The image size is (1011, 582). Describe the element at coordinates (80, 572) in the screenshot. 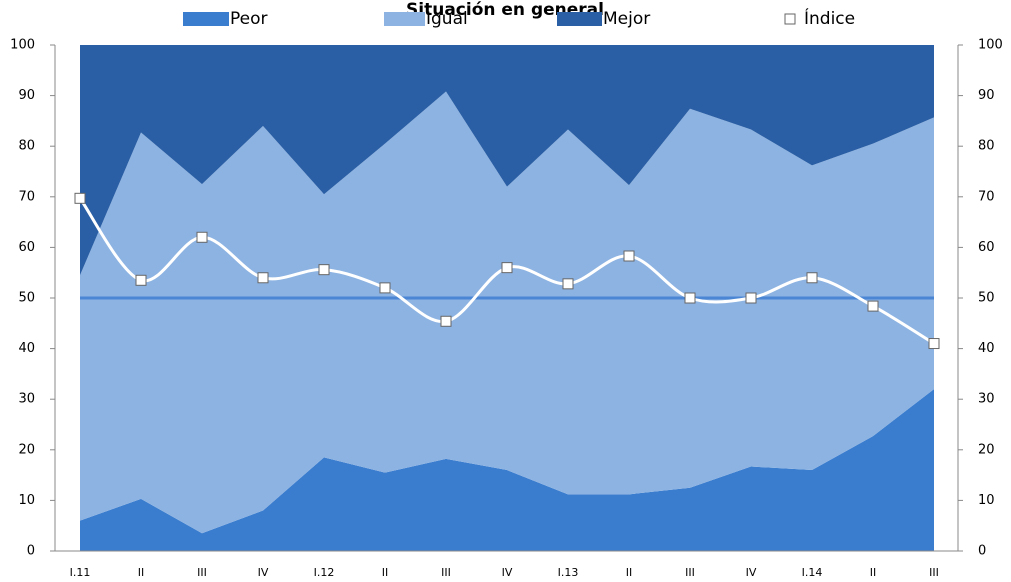

I see `x-tick-label: I.11` at that location.